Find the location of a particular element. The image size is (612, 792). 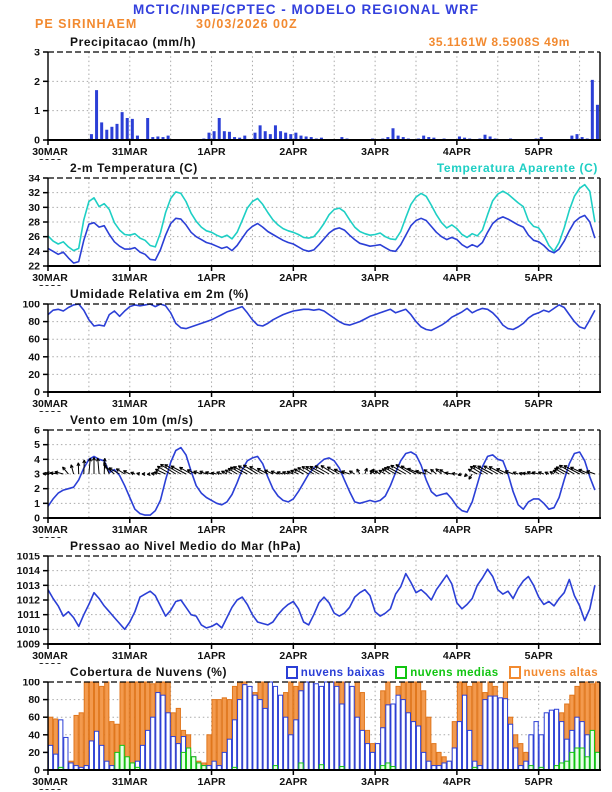

svg-text: 32 is located at coordinates (34, 193).